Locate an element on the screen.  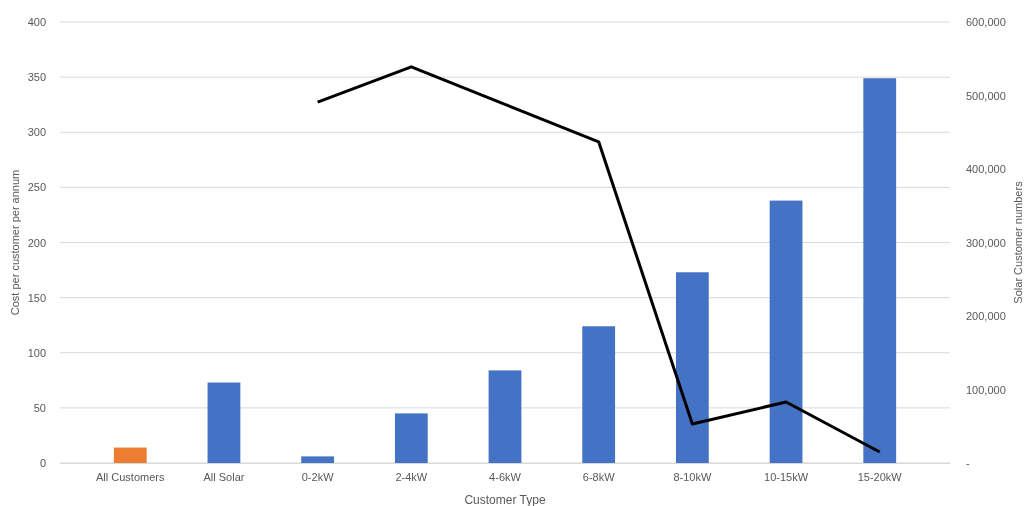
y2-tick-label: 300,000 is located at coordinates (986, 242).